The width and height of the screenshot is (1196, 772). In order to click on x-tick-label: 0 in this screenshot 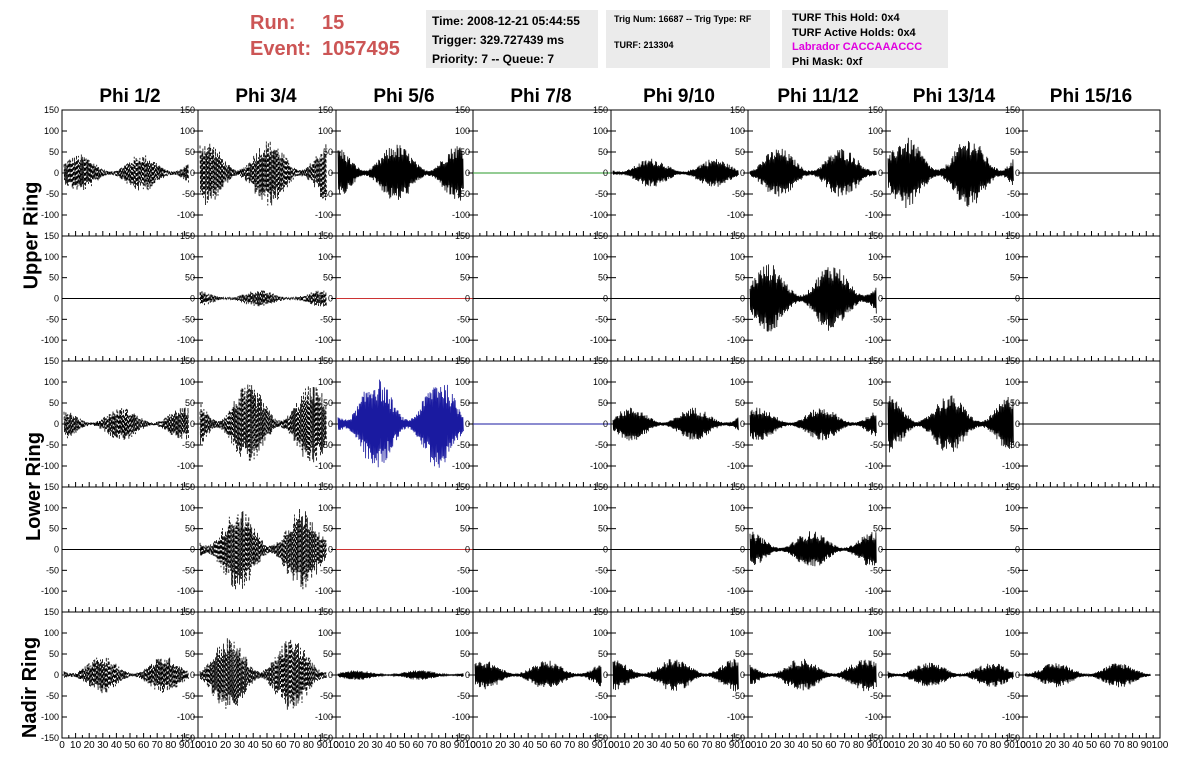, I will do `click(336, 745)`.